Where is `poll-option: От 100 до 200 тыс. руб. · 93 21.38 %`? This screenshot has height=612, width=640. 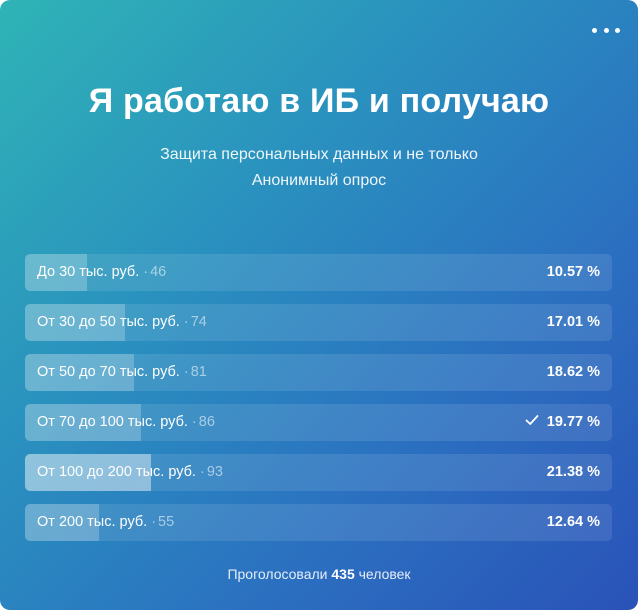
poll-option: От 100 до 200 тыс. руб. · 93 21.38 % is located at coordinates (318, 472).